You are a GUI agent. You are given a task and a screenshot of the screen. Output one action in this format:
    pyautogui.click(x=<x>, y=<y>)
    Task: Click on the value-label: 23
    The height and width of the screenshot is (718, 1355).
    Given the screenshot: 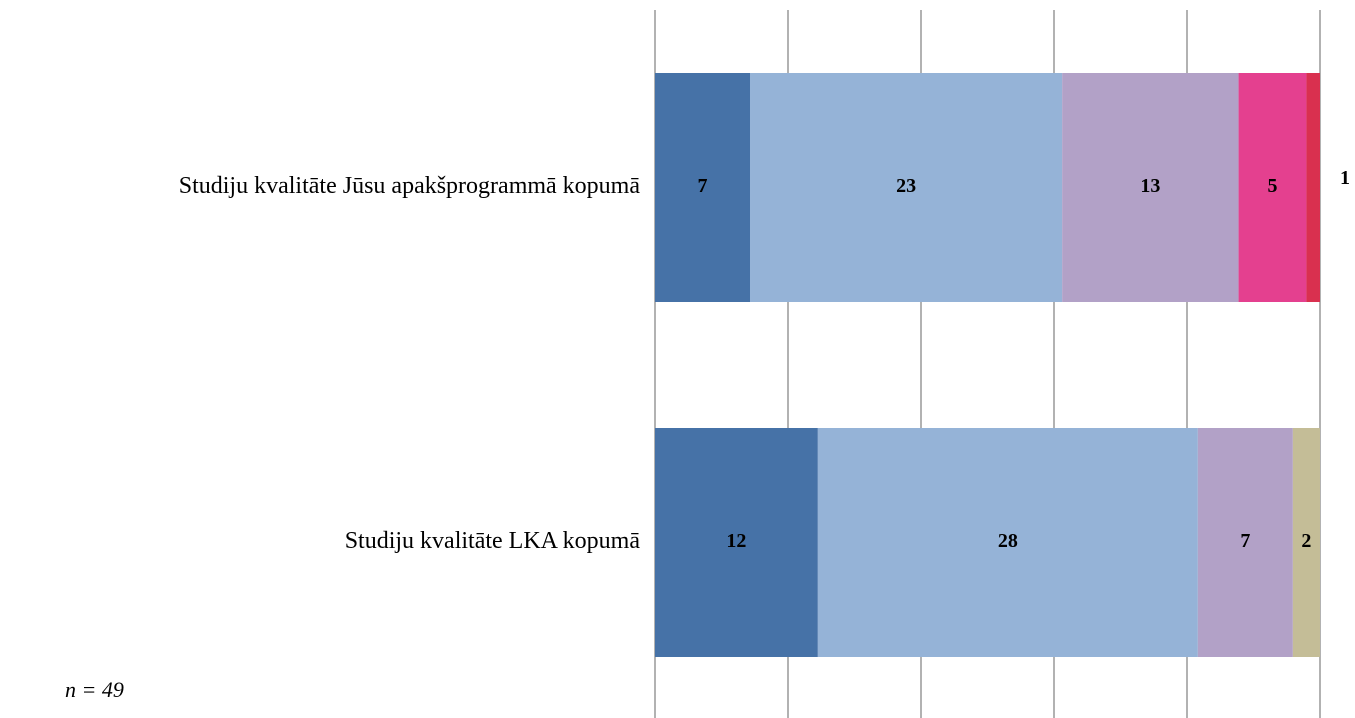 What is the action you would take?
    pyautogui.click(x=906, y=186)
    